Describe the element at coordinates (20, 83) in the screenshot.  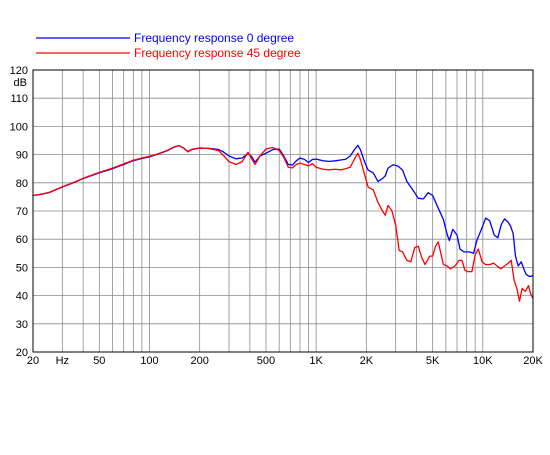
I see `y-axis-unit-label: dB` at that location.